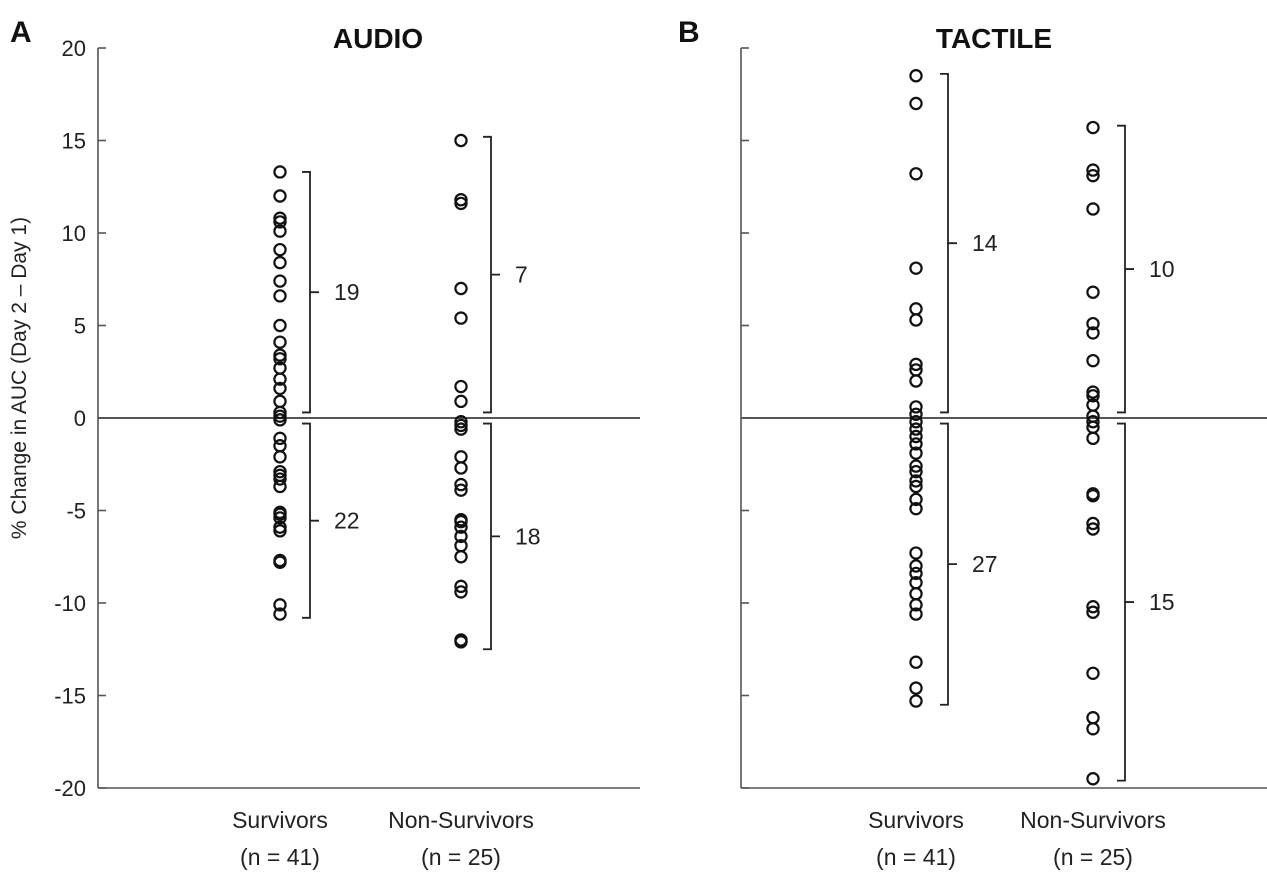 The width and height of the screenshot is (1267, 874). What do you see at coordinates (80, 326) in the screenshot?
I see `y-tick-label: 5` at bounding box center [80, 326].